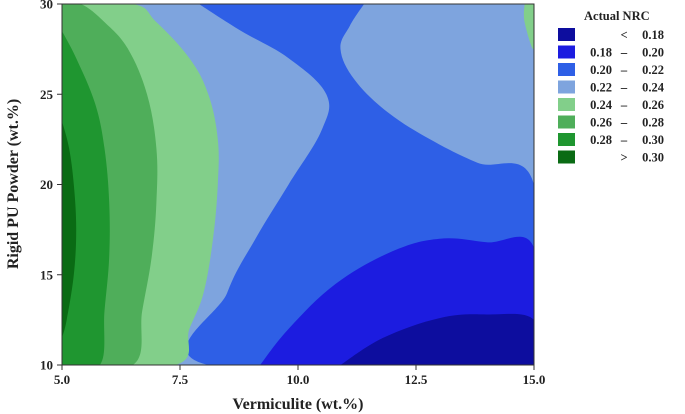 The image size is (685, 414). I want to click on legend-symbol: <, so click(623, 35).